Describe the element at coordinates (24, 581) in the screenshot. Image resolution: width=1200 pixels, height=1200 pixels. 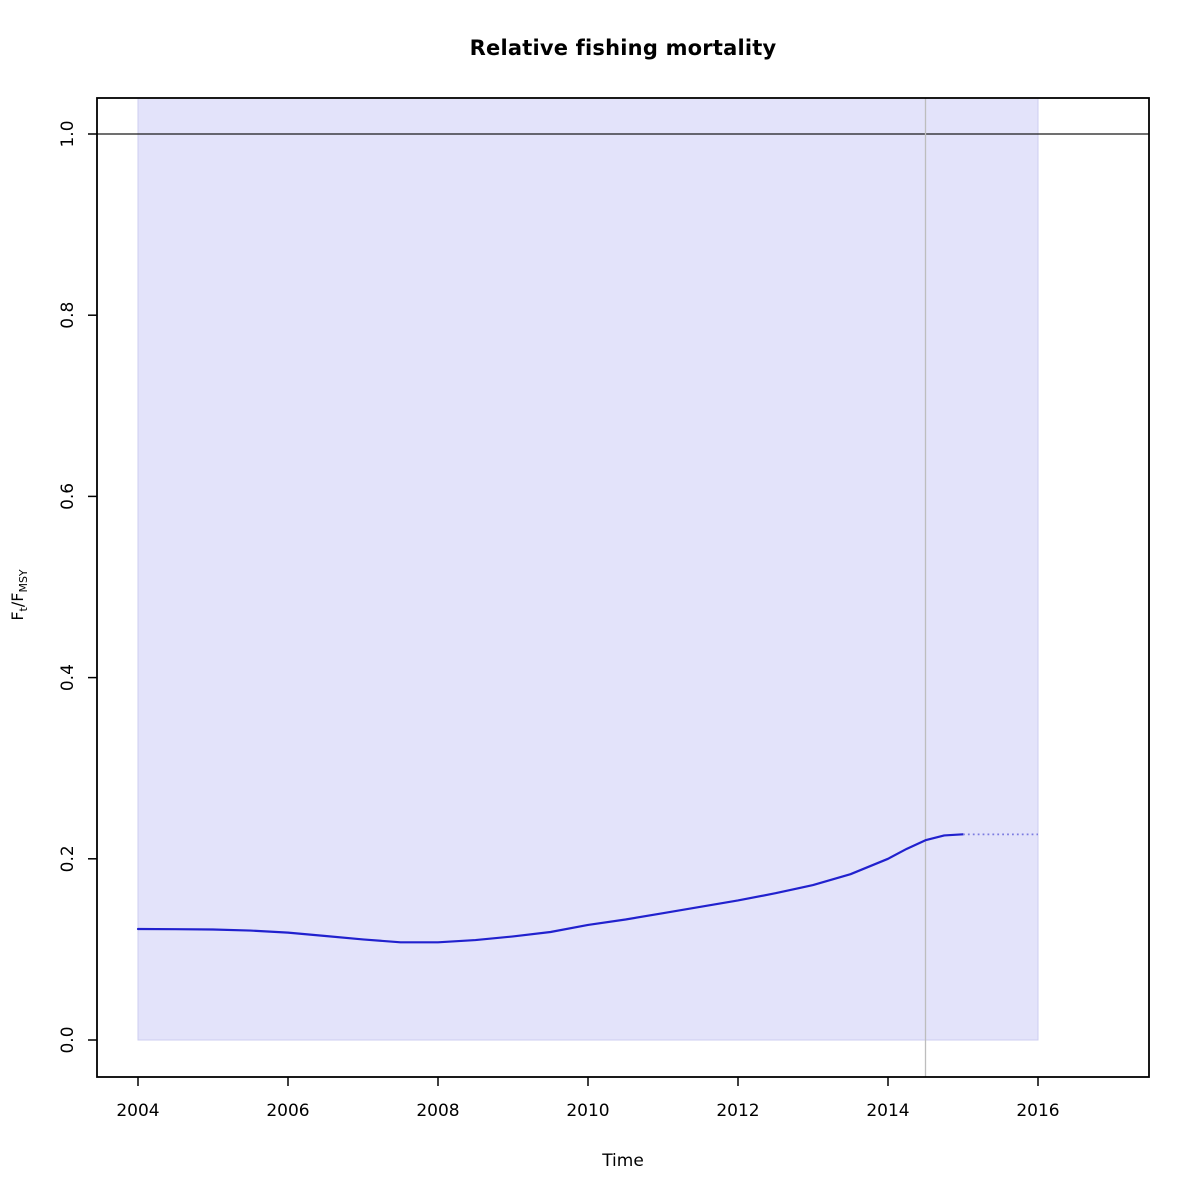
I see `y-axis-title-sub-msy: MSY` at that location.